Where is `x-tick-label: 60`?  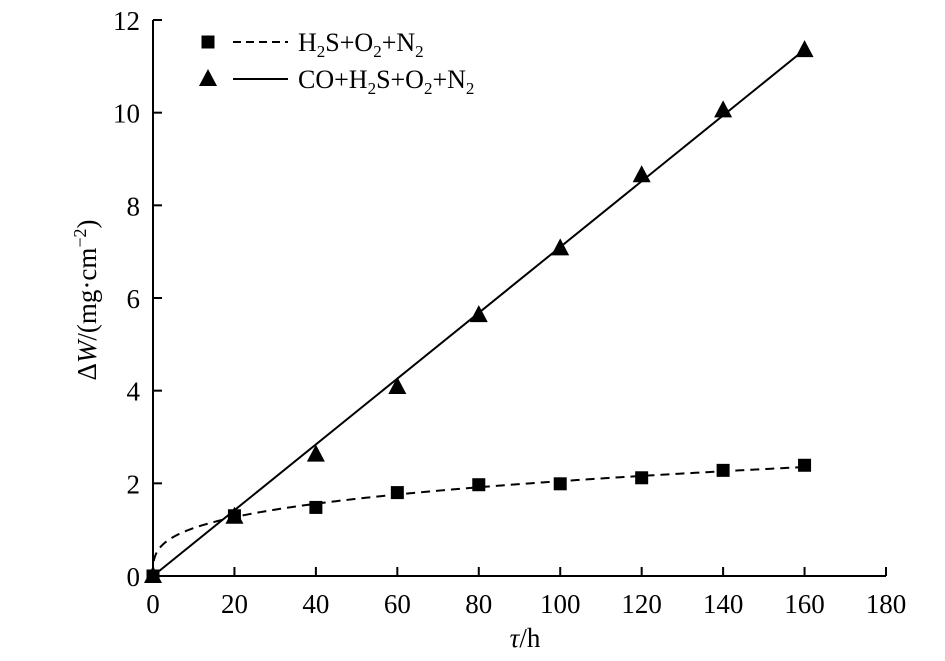
x-tick-label: 60 is located at coordinates (397, 604).